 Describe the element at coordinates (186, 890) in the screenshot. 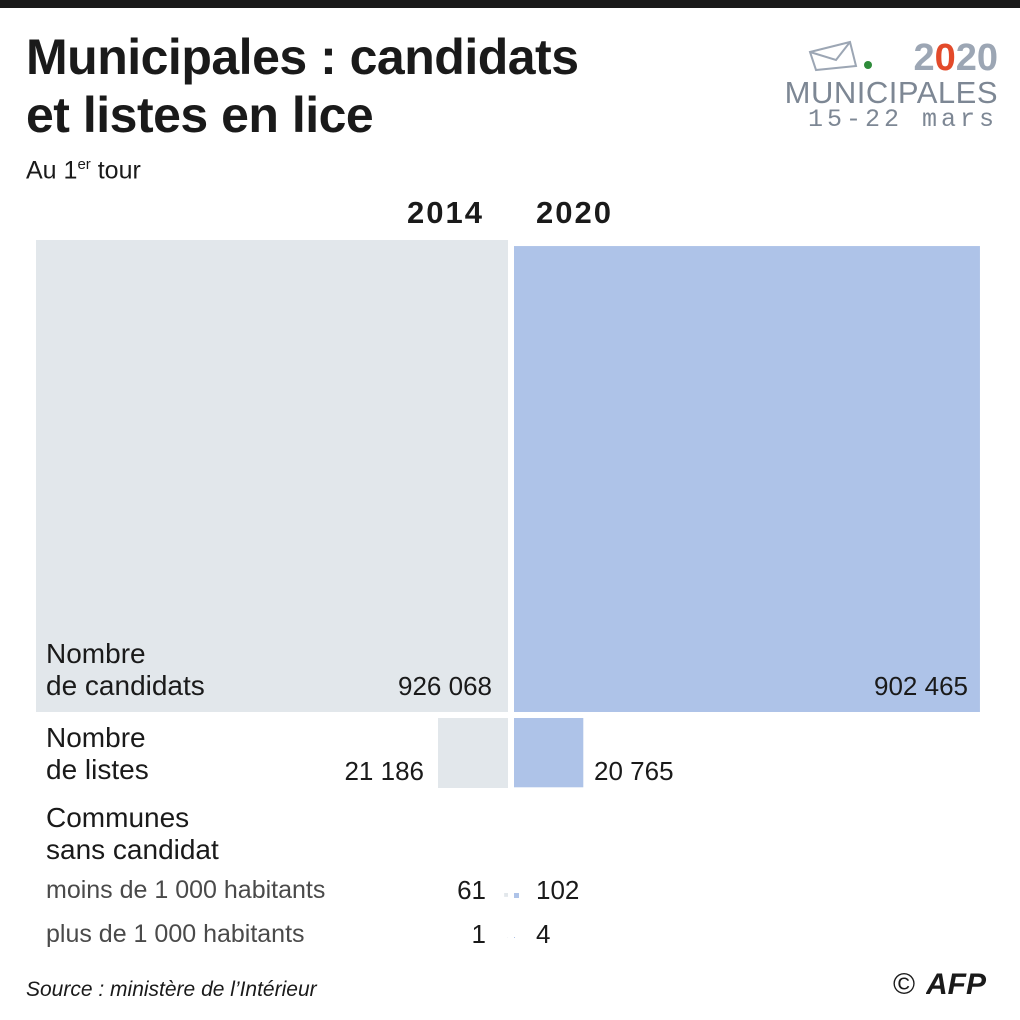

I see `communes-row-label-small: moins de 1 000 habitants` at that location.